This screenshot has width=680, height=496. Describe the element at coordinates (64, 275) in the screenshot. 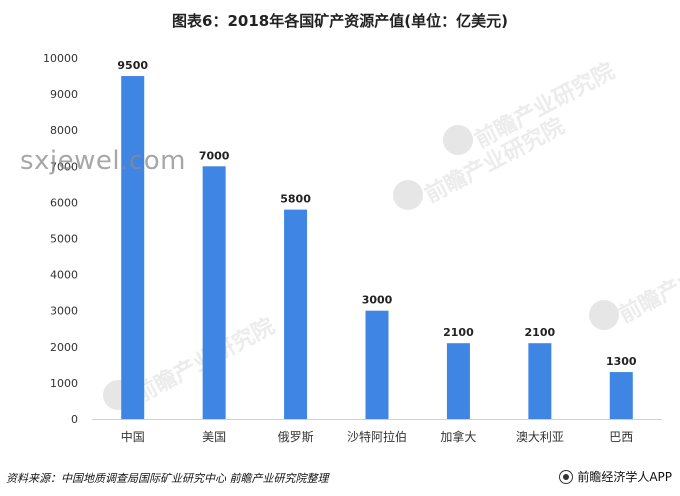

I see `y-tick-label: 4000` at that location.